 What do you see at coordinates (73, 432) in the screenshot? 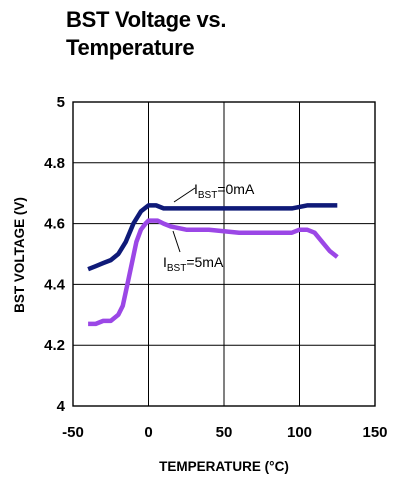
I see `x-tick-label-0: -50` at bounding box center [73, 432].